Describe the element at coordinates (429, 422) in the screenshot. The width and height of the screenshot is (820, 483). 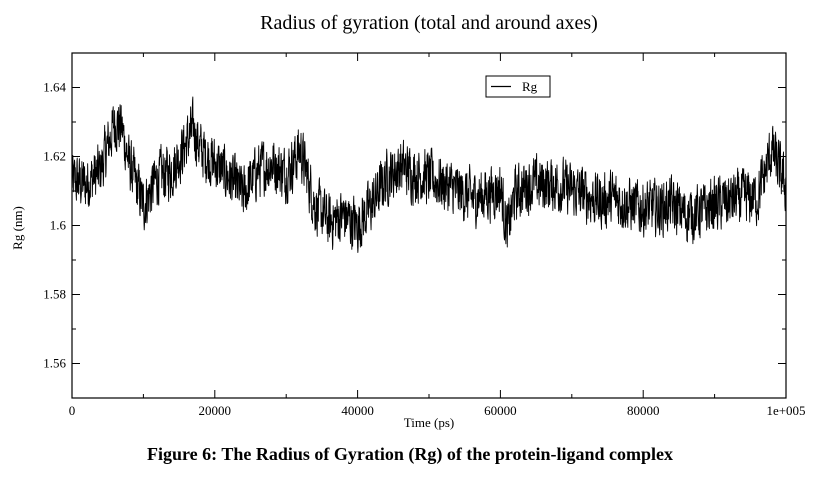
I see `x-axis-label: Time (ps)` at that location.